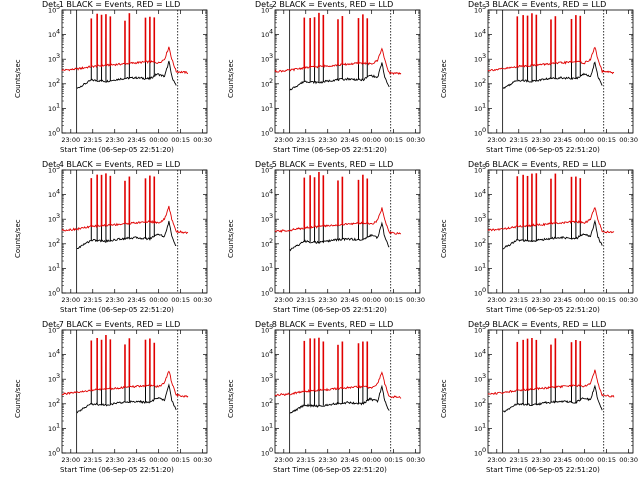 Image resolution: width=640 pixels, height=480 pixels. Describe the element at coordinates (484, 32) in the screenshot. I see `y-tick-exponent: 4` at that location.